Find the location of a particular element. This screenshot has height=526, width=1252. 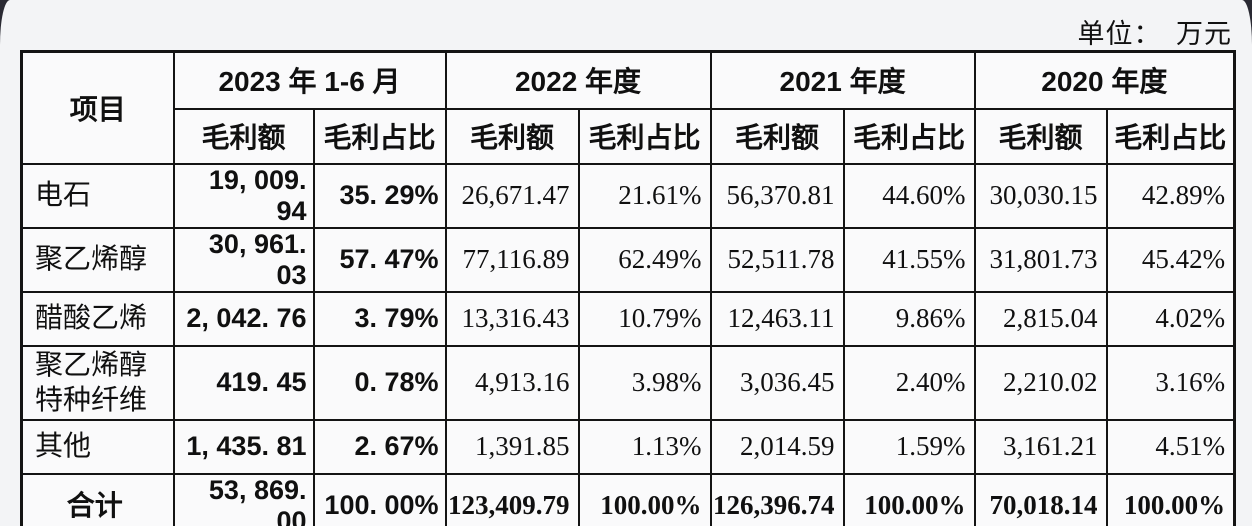

row-label: 聚乙烯醇特种纤维 is located at coordinates (97, 382).